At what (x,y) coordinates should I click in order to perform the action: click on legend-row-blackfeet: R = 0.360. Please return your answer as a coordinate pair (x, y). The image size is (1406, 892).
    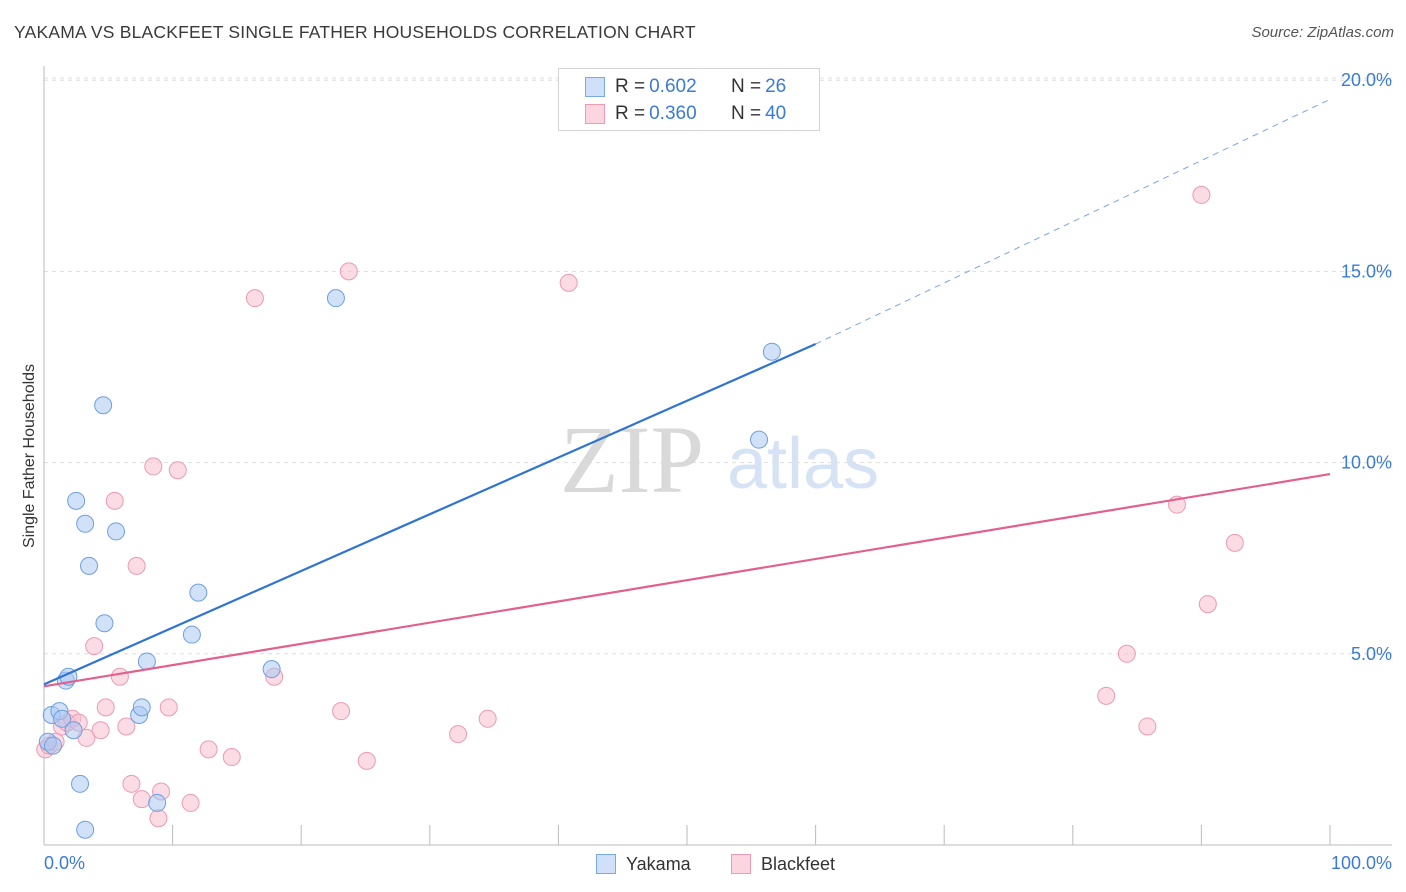
    Looking at the image, I should click on (641, 114).